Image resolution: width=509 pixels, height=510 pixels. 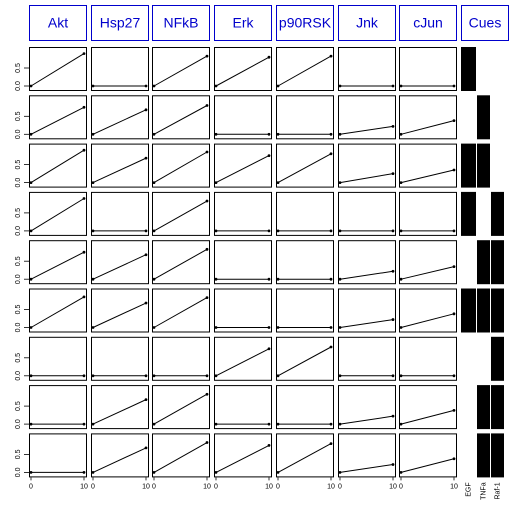 I want to click on column-header-label: p90RSK, so click(x=305, y=23).